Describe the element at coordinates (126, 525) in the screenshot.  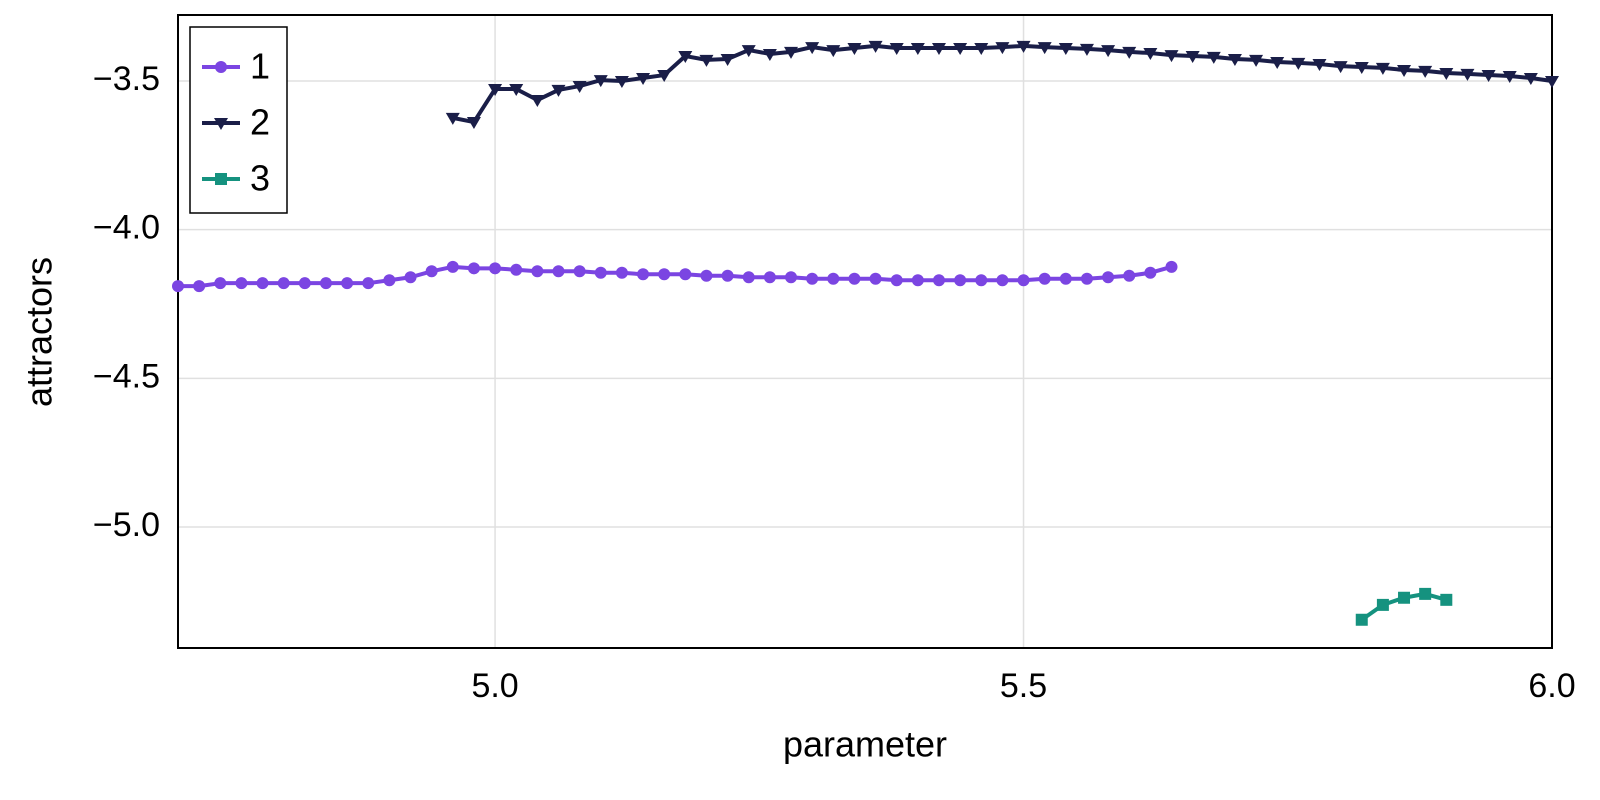
I see `y-tick-label: −5.0` at that location.